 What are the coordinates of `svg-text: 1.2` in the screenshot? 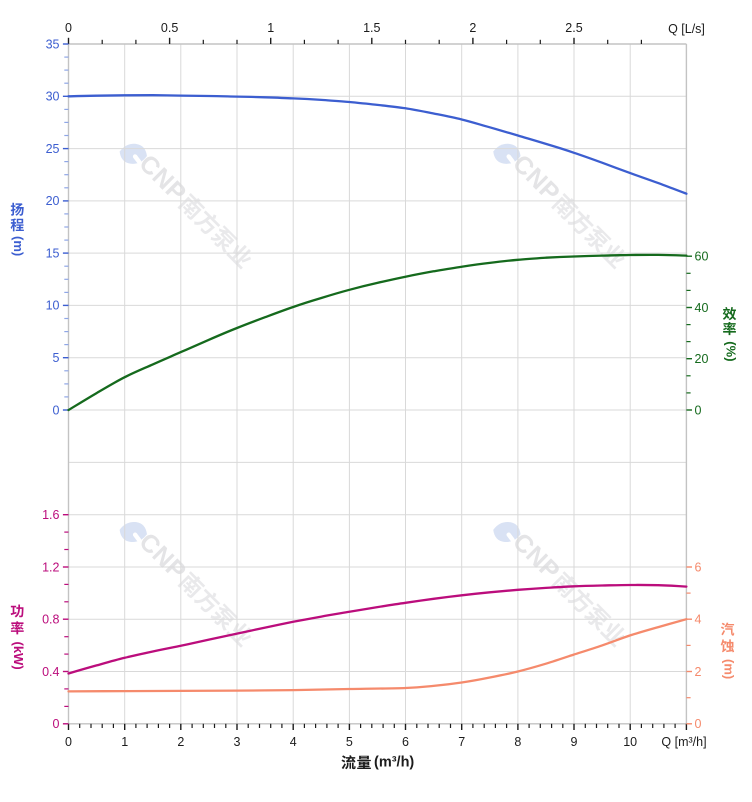 It's located at (50, 567).